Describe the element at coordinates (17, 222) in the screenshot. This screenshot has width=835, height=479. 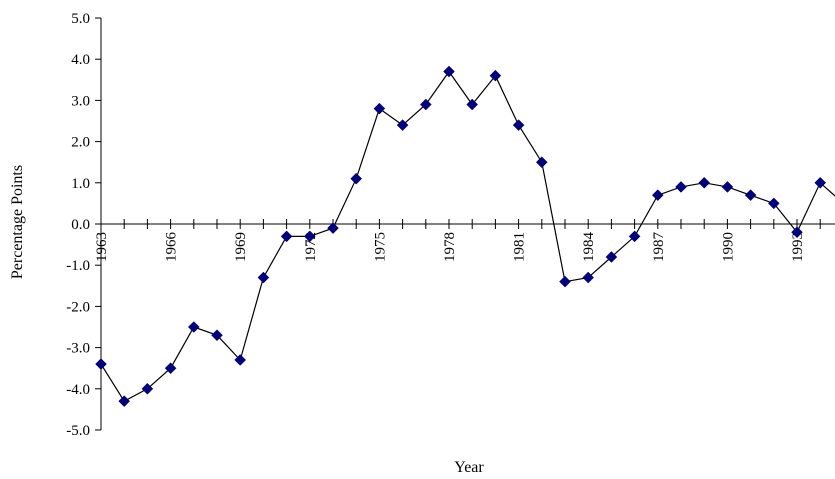
I see `y-axis-title: Percentage Points` at that location.